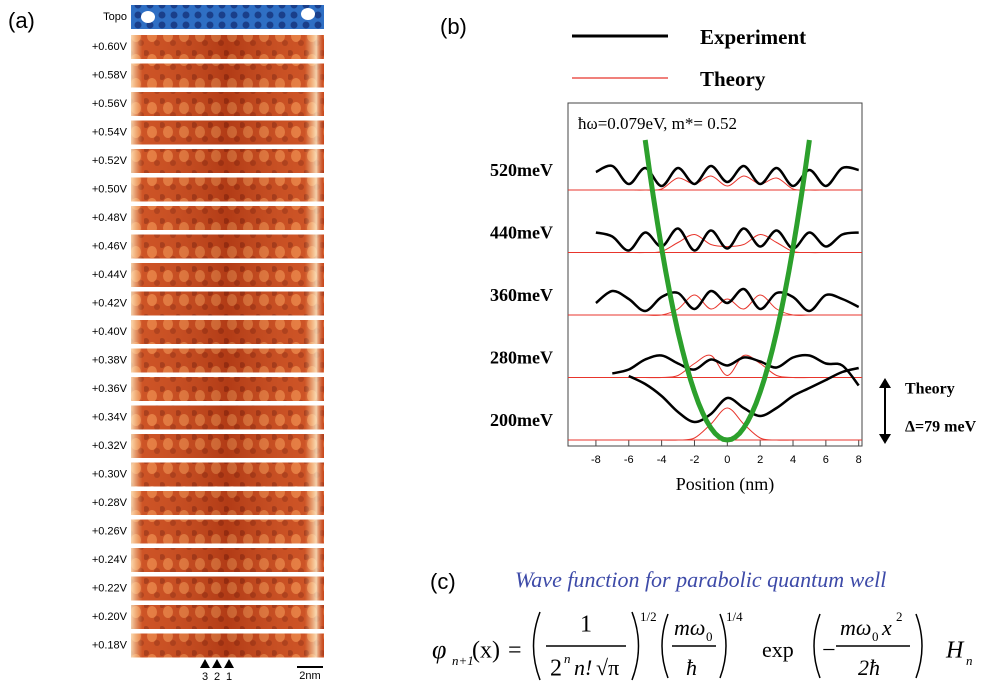 This screenshot has height=699, width=1006. I want to click on strip-label: +0.32V, so click(110, 446).